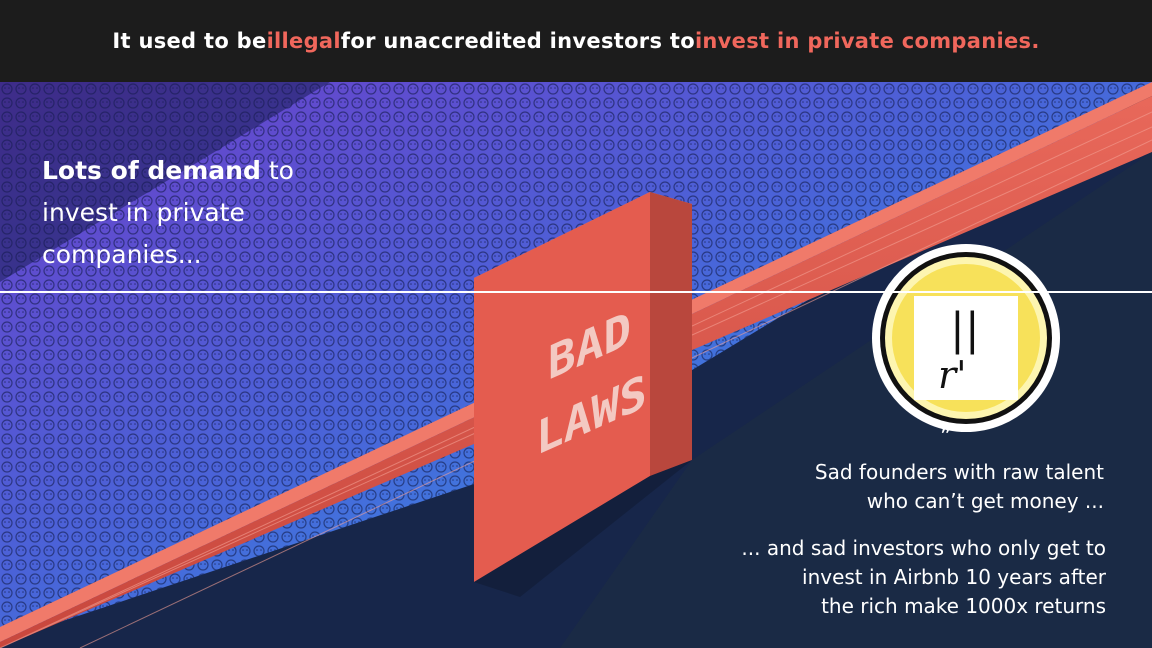 The width and height of the screenshot is (1152, 648). What do you see at coordinates (671, 334) in the screenshot?
I see `bad-laws-block-side` at bounding box center [671, 334].